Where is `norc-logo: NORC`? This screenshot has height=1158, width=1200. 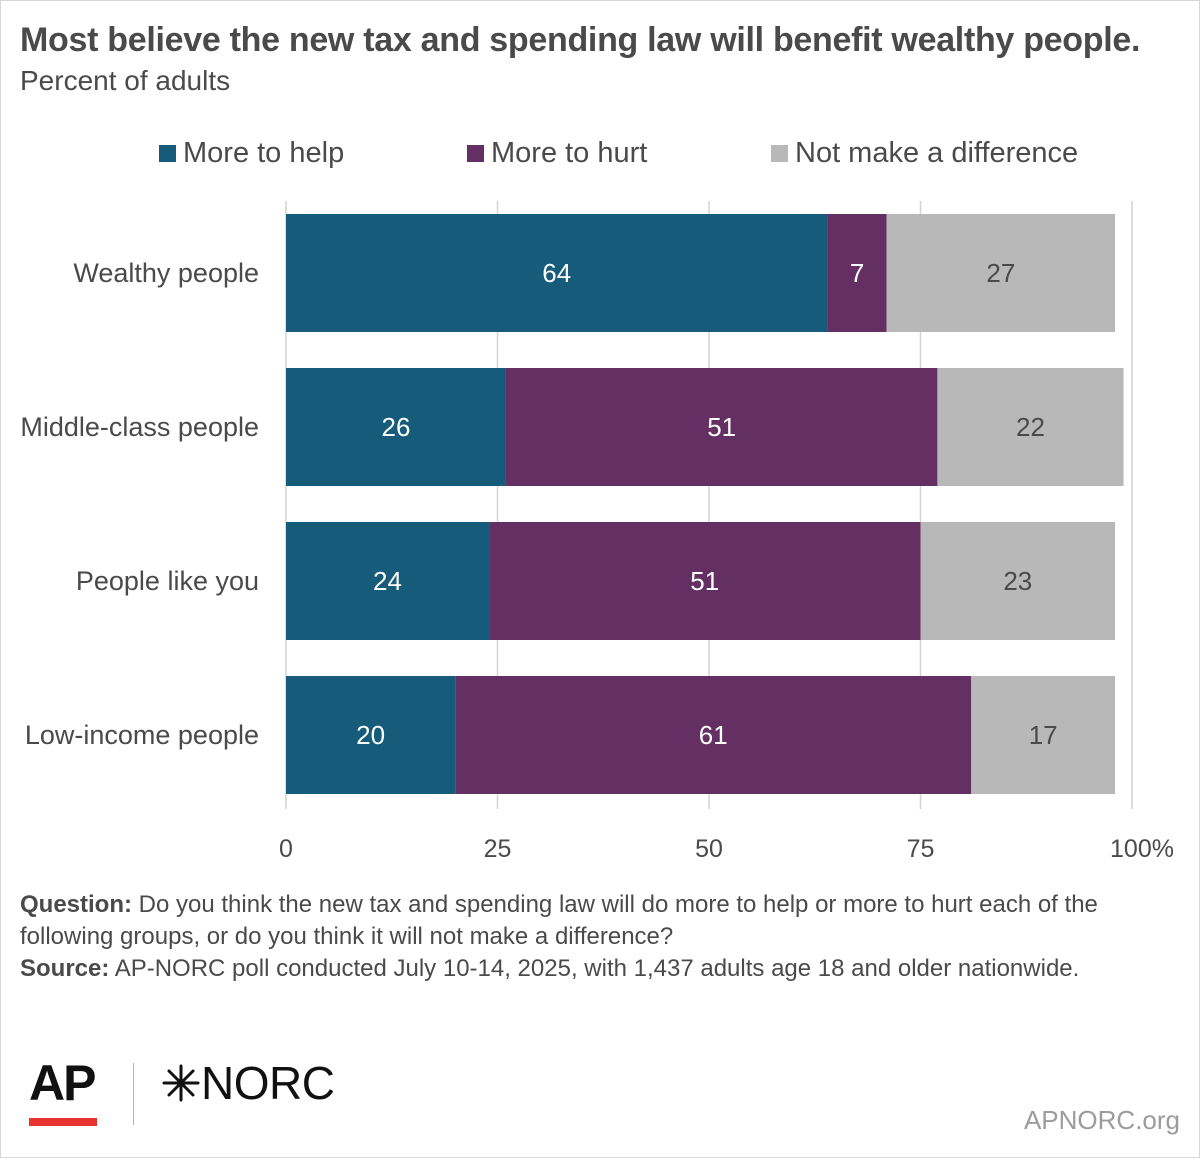
norc-logo: NORC is located at coordinates (248, 1083).